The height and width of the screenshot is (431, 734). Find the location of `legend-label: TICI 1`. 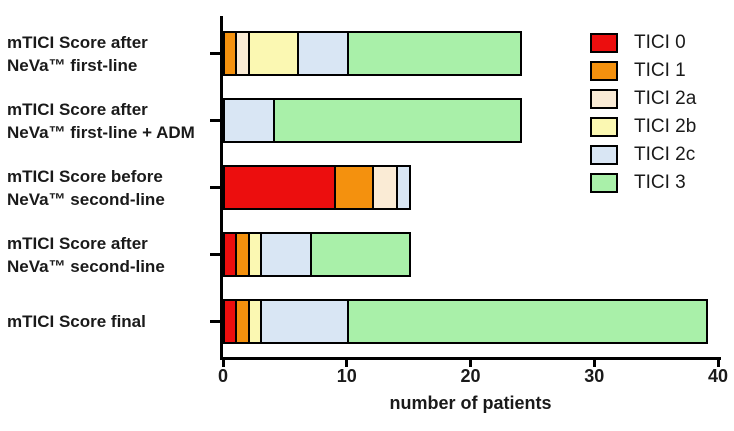

legend-label: TICI 1 is located at coordinates (660, 70).